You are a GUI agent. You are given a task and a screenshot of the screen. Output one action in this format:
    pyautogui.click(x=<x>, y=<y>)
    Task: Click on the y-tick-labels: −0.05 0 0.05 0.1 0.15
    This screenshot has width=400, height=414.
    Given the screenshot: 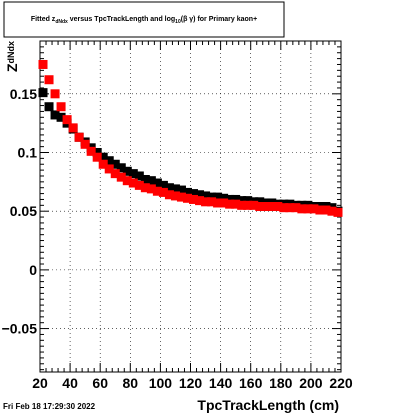 What is the action you would take?
    pyautogui.click(x=20, y=211)
    